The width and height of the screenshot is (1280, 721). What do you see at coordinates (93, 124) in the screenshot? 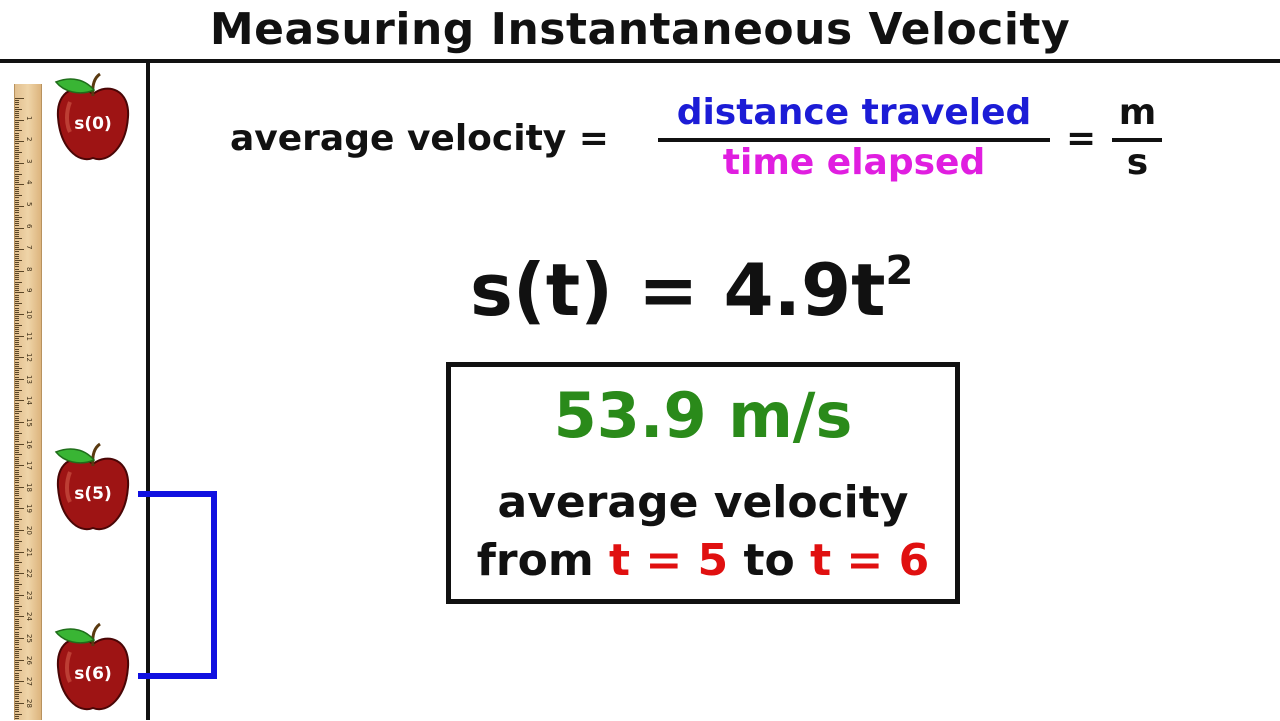
I see `apple-label: s(0)` at bounding box center [93, 124].